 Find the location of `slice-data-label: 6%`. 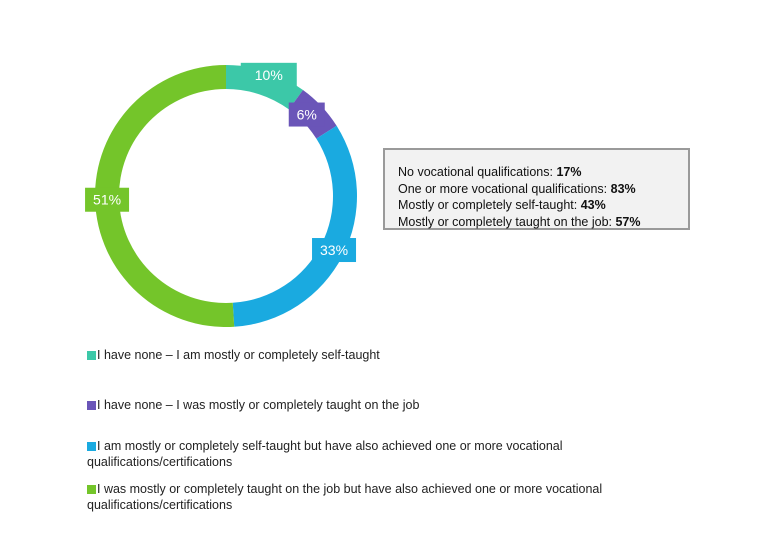

slice-data-label: 6% is located at coordinates (307, 115).